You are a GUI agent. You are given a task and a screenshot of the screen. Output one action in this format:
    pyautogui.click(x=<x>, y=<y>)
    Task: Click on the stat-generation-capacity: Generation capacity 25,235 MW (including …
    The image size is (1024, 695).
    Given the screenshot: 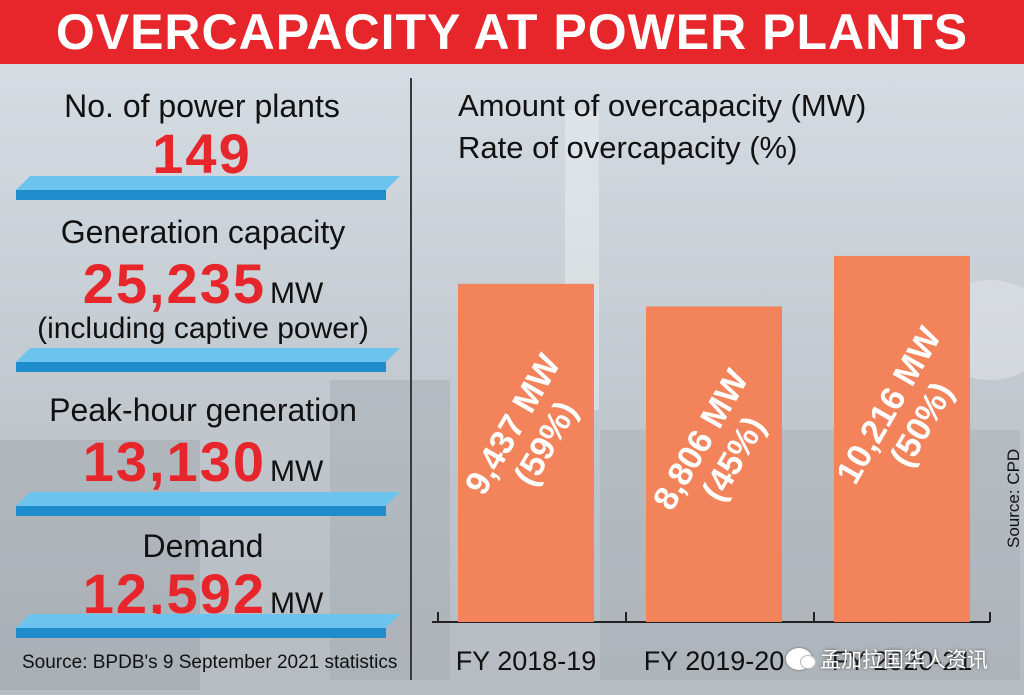 What is the action you would take?
    pyautogui.click(x=203, y=280)
    